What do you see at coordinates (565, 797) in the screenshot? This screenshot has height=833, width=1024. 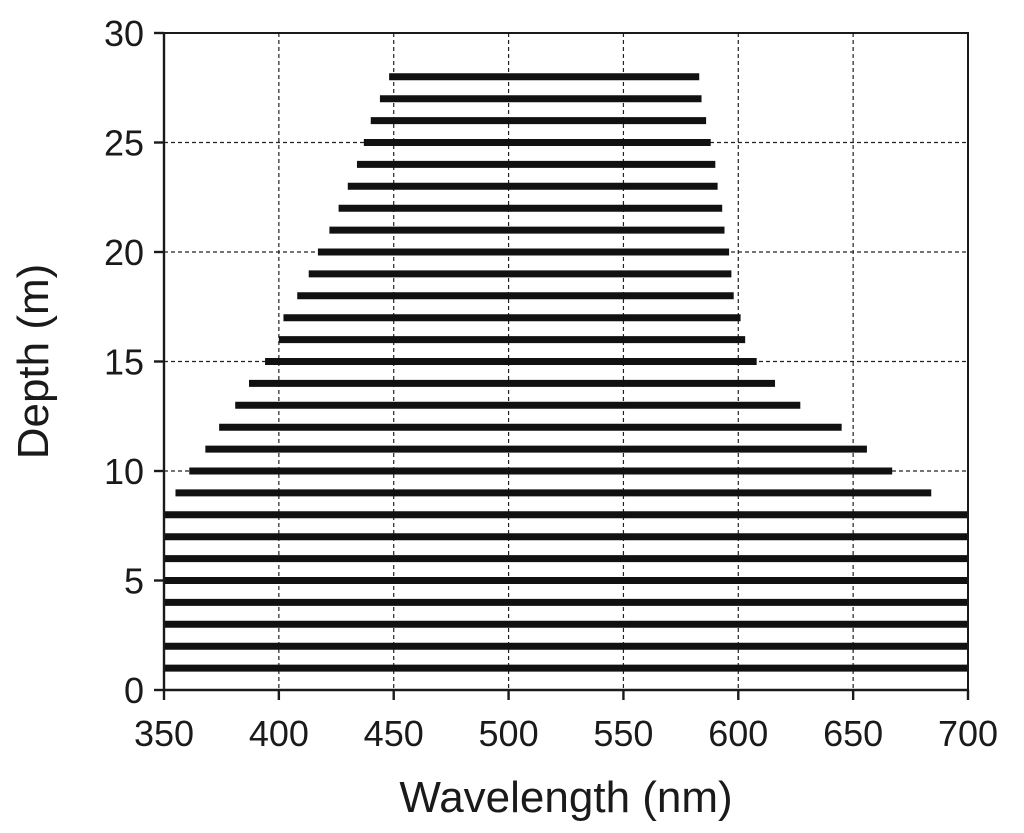 I see `x-axis-title: Wavelength (nm)` at bounding box center [565, 797].